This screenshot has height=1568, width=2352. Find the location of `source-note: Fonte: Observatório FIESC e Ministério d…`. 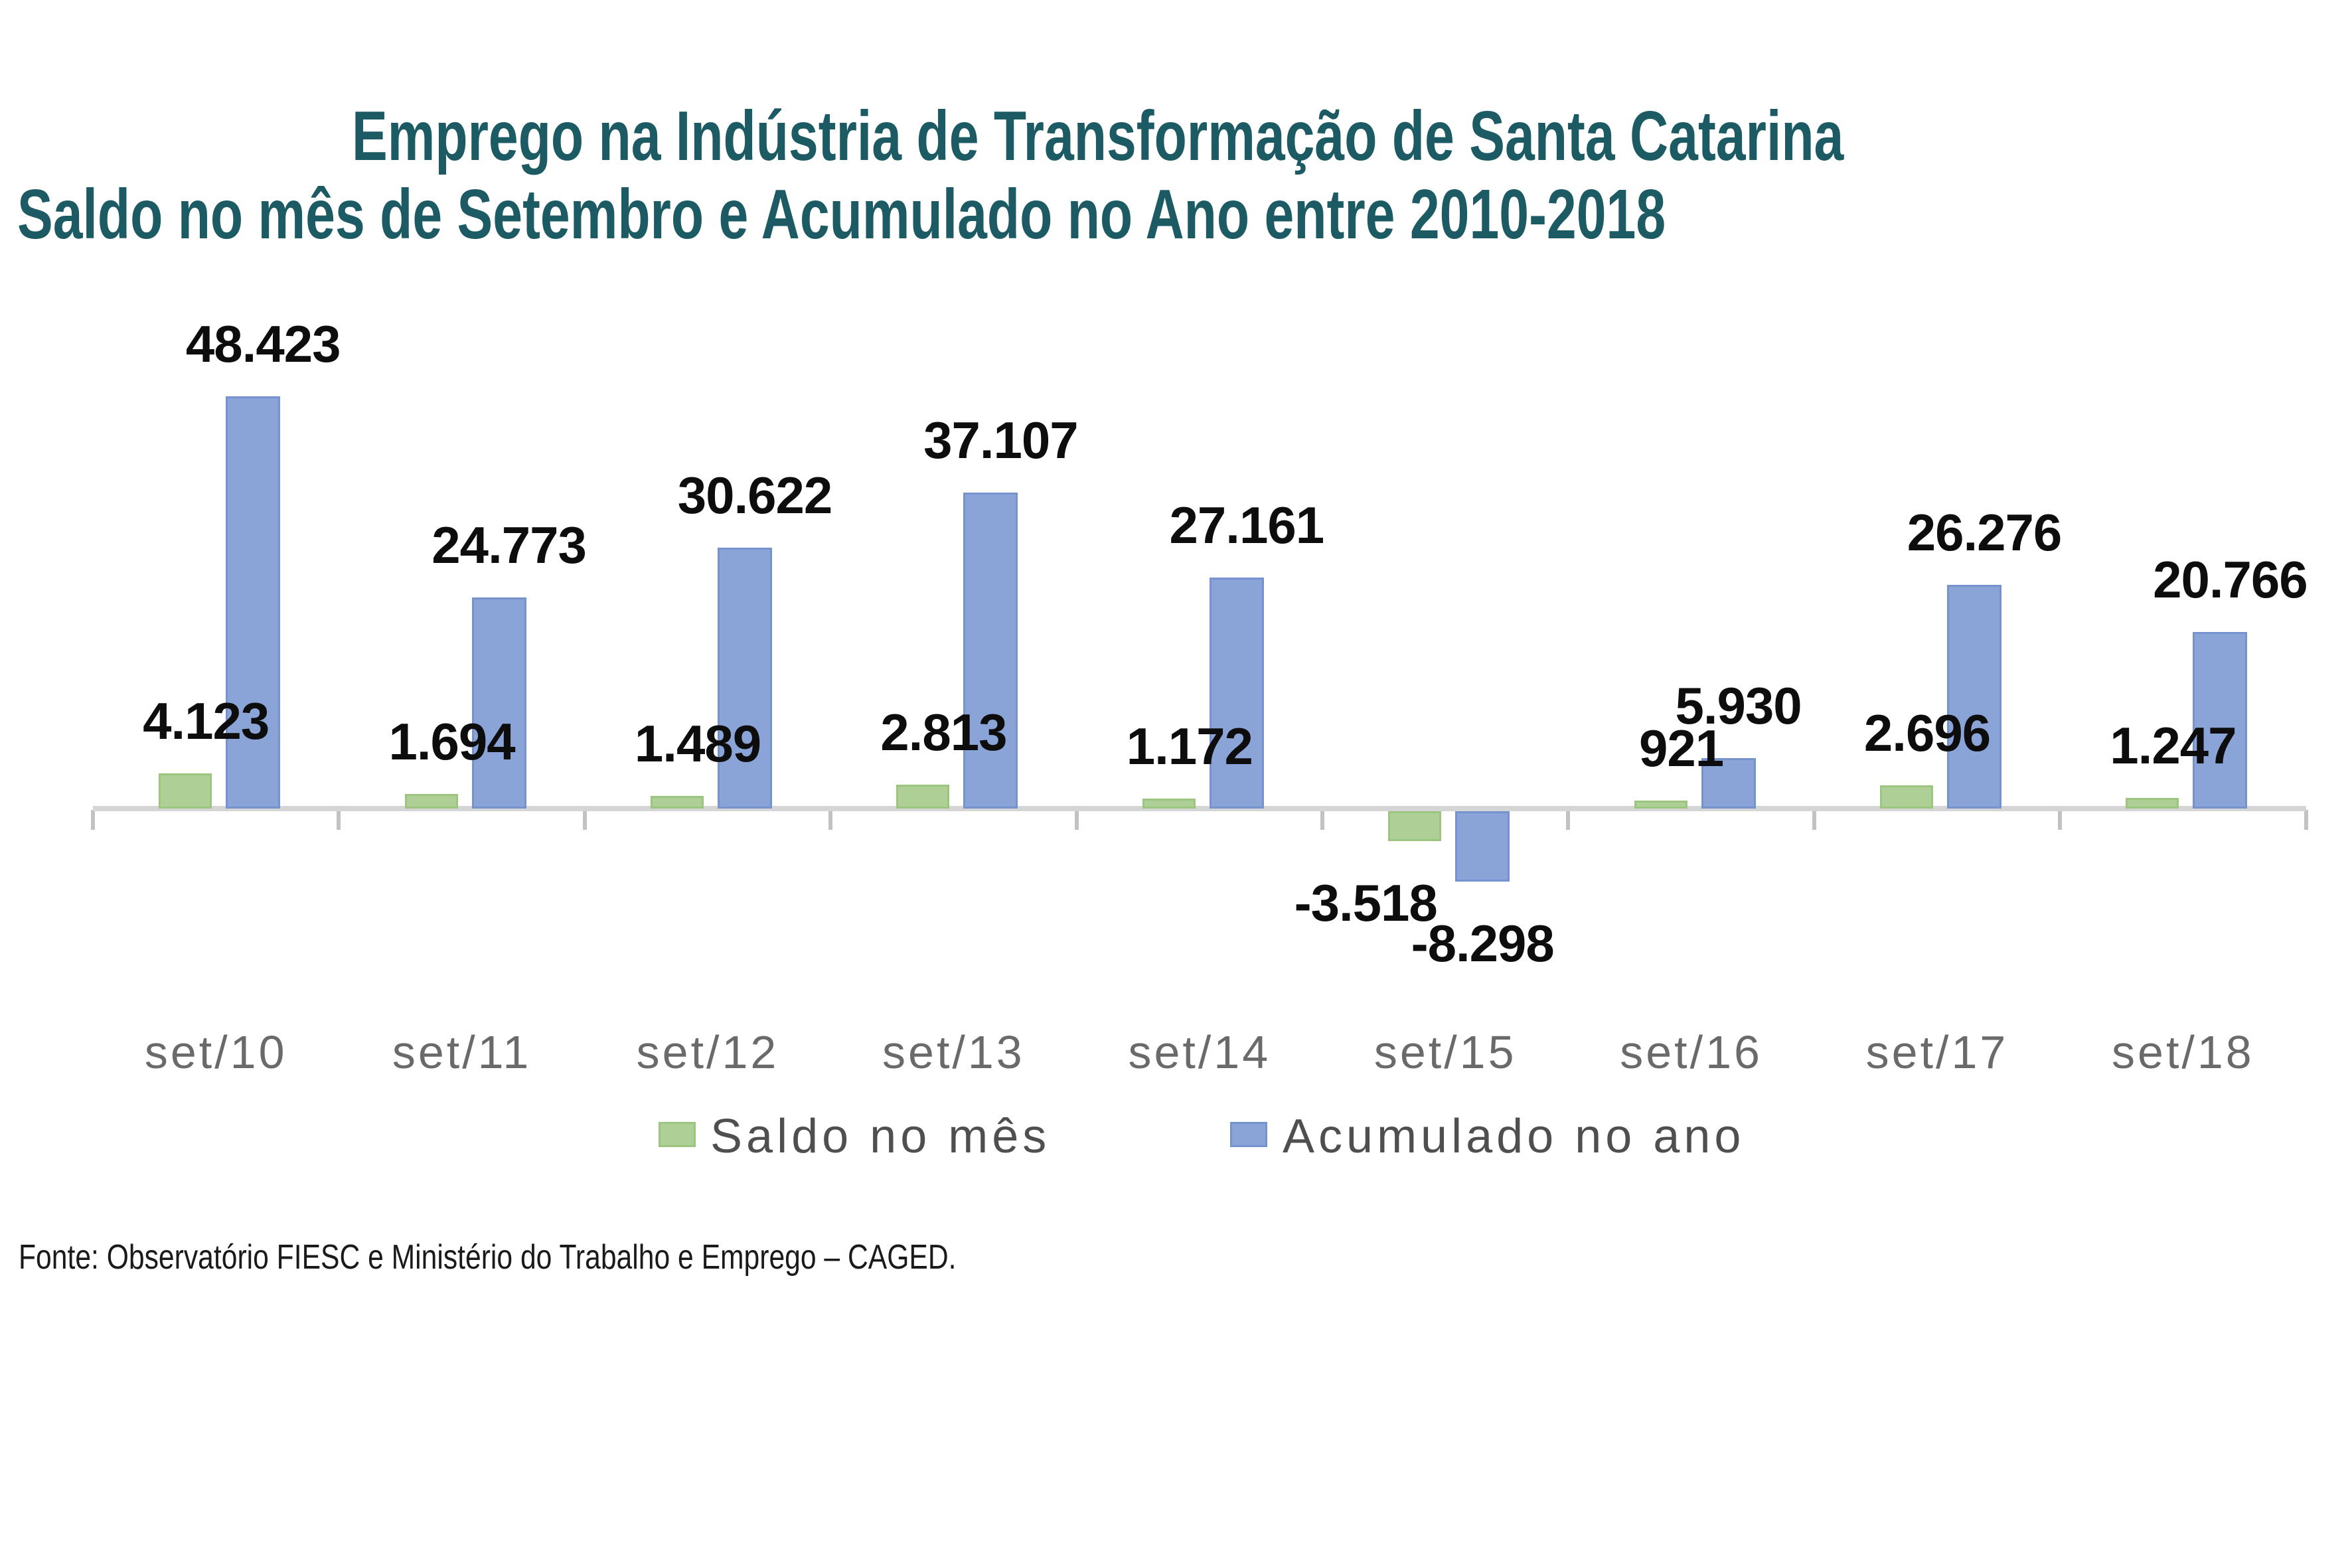

source-note: Fonte: Observatório FIESC e Ministério d… is located at coordinates (488, 1258).